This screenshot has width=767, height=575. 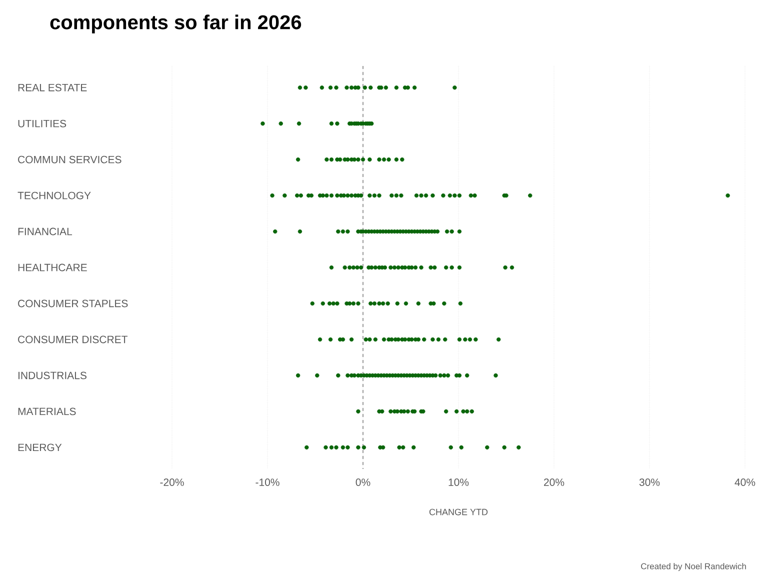 What do you see at coordinates (40, 448) in the screenshot?
I see `y-tick-label: ENERGY` at bounding box center [40, 448].